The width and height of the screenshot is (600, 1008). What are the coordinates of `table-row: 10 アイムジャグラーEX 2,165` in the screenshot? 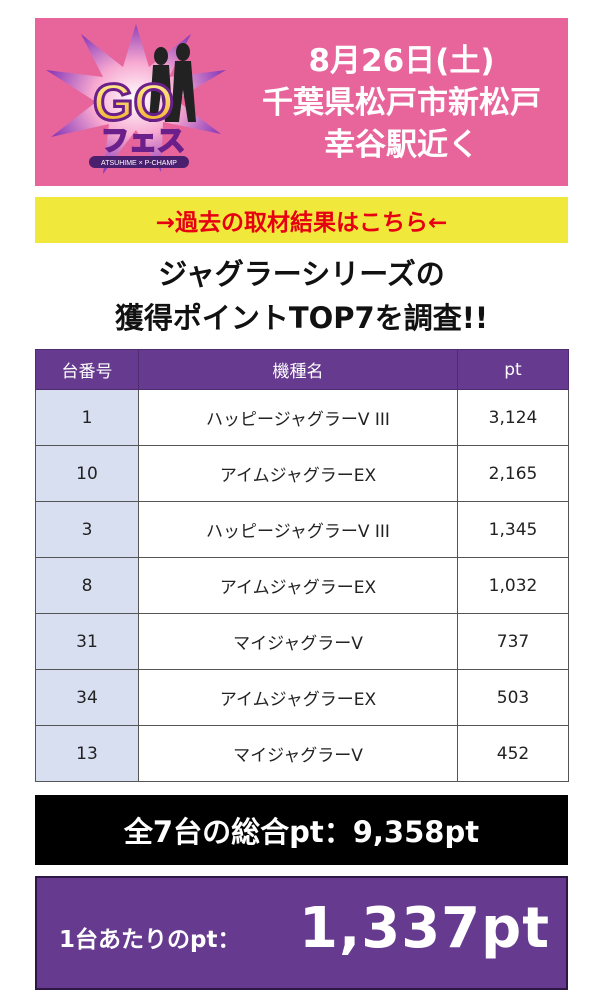 It's located at (302, 473).